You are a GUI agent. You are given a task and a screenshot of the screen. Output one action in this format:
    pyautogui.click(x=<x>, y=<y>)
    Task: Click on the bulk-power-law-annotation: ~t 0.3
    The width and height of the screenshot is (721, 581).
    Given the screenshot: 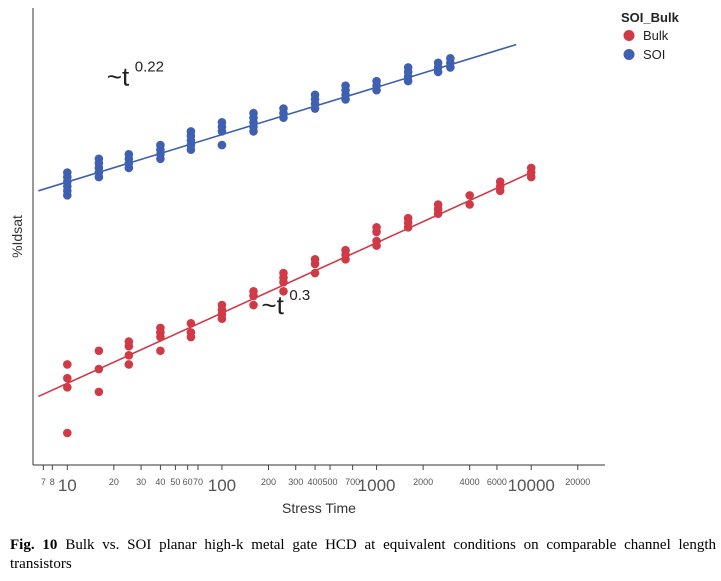 What is the action you would take?
    pyautogui.click(x=285, y=303)
    